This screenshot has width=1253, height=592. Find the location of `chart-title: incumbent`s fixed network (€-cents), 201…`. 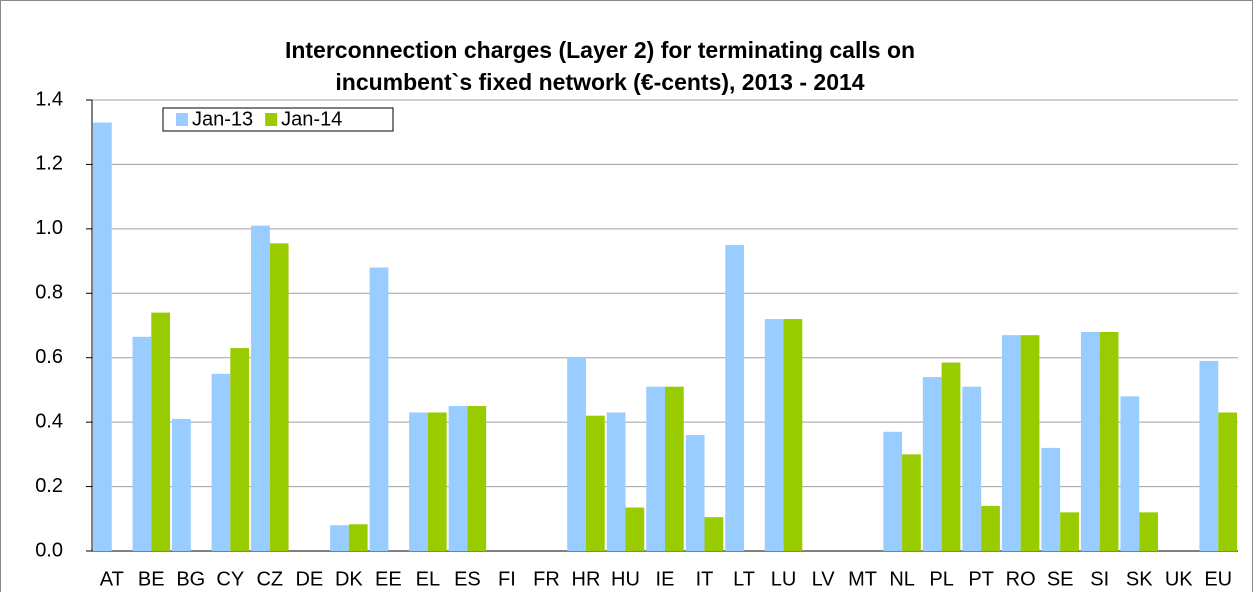

chart-title: incumbent`s fixed network (€-cents), 201… is located at coordinates (599, 82).